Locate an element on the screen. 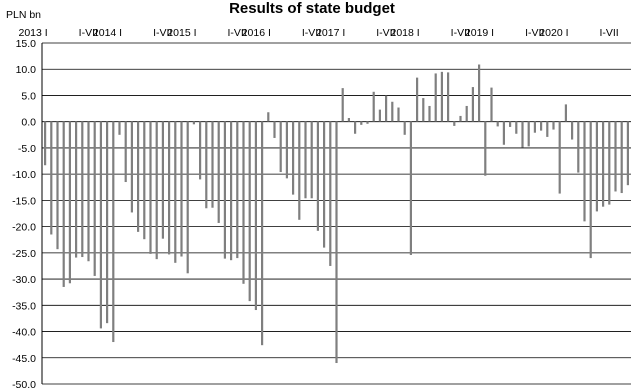 The image size is (634, 392). y-tick-label: 10.0 is located at coordinates (26, 70).